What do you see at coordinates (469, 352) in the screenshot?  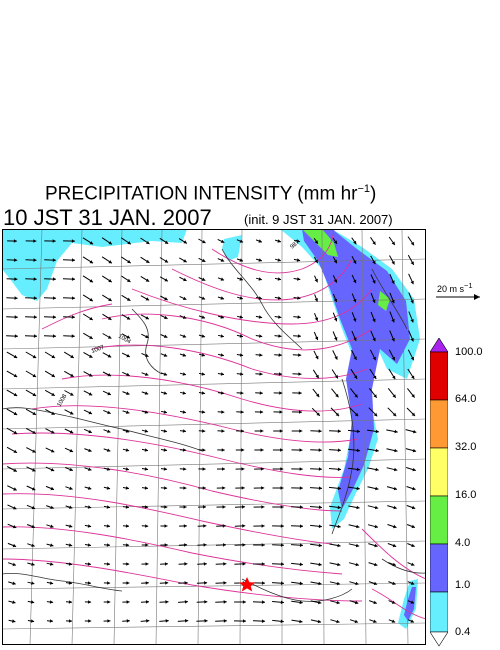 I see `colorbar-label: 100.0` at bounding box center [469, 352].